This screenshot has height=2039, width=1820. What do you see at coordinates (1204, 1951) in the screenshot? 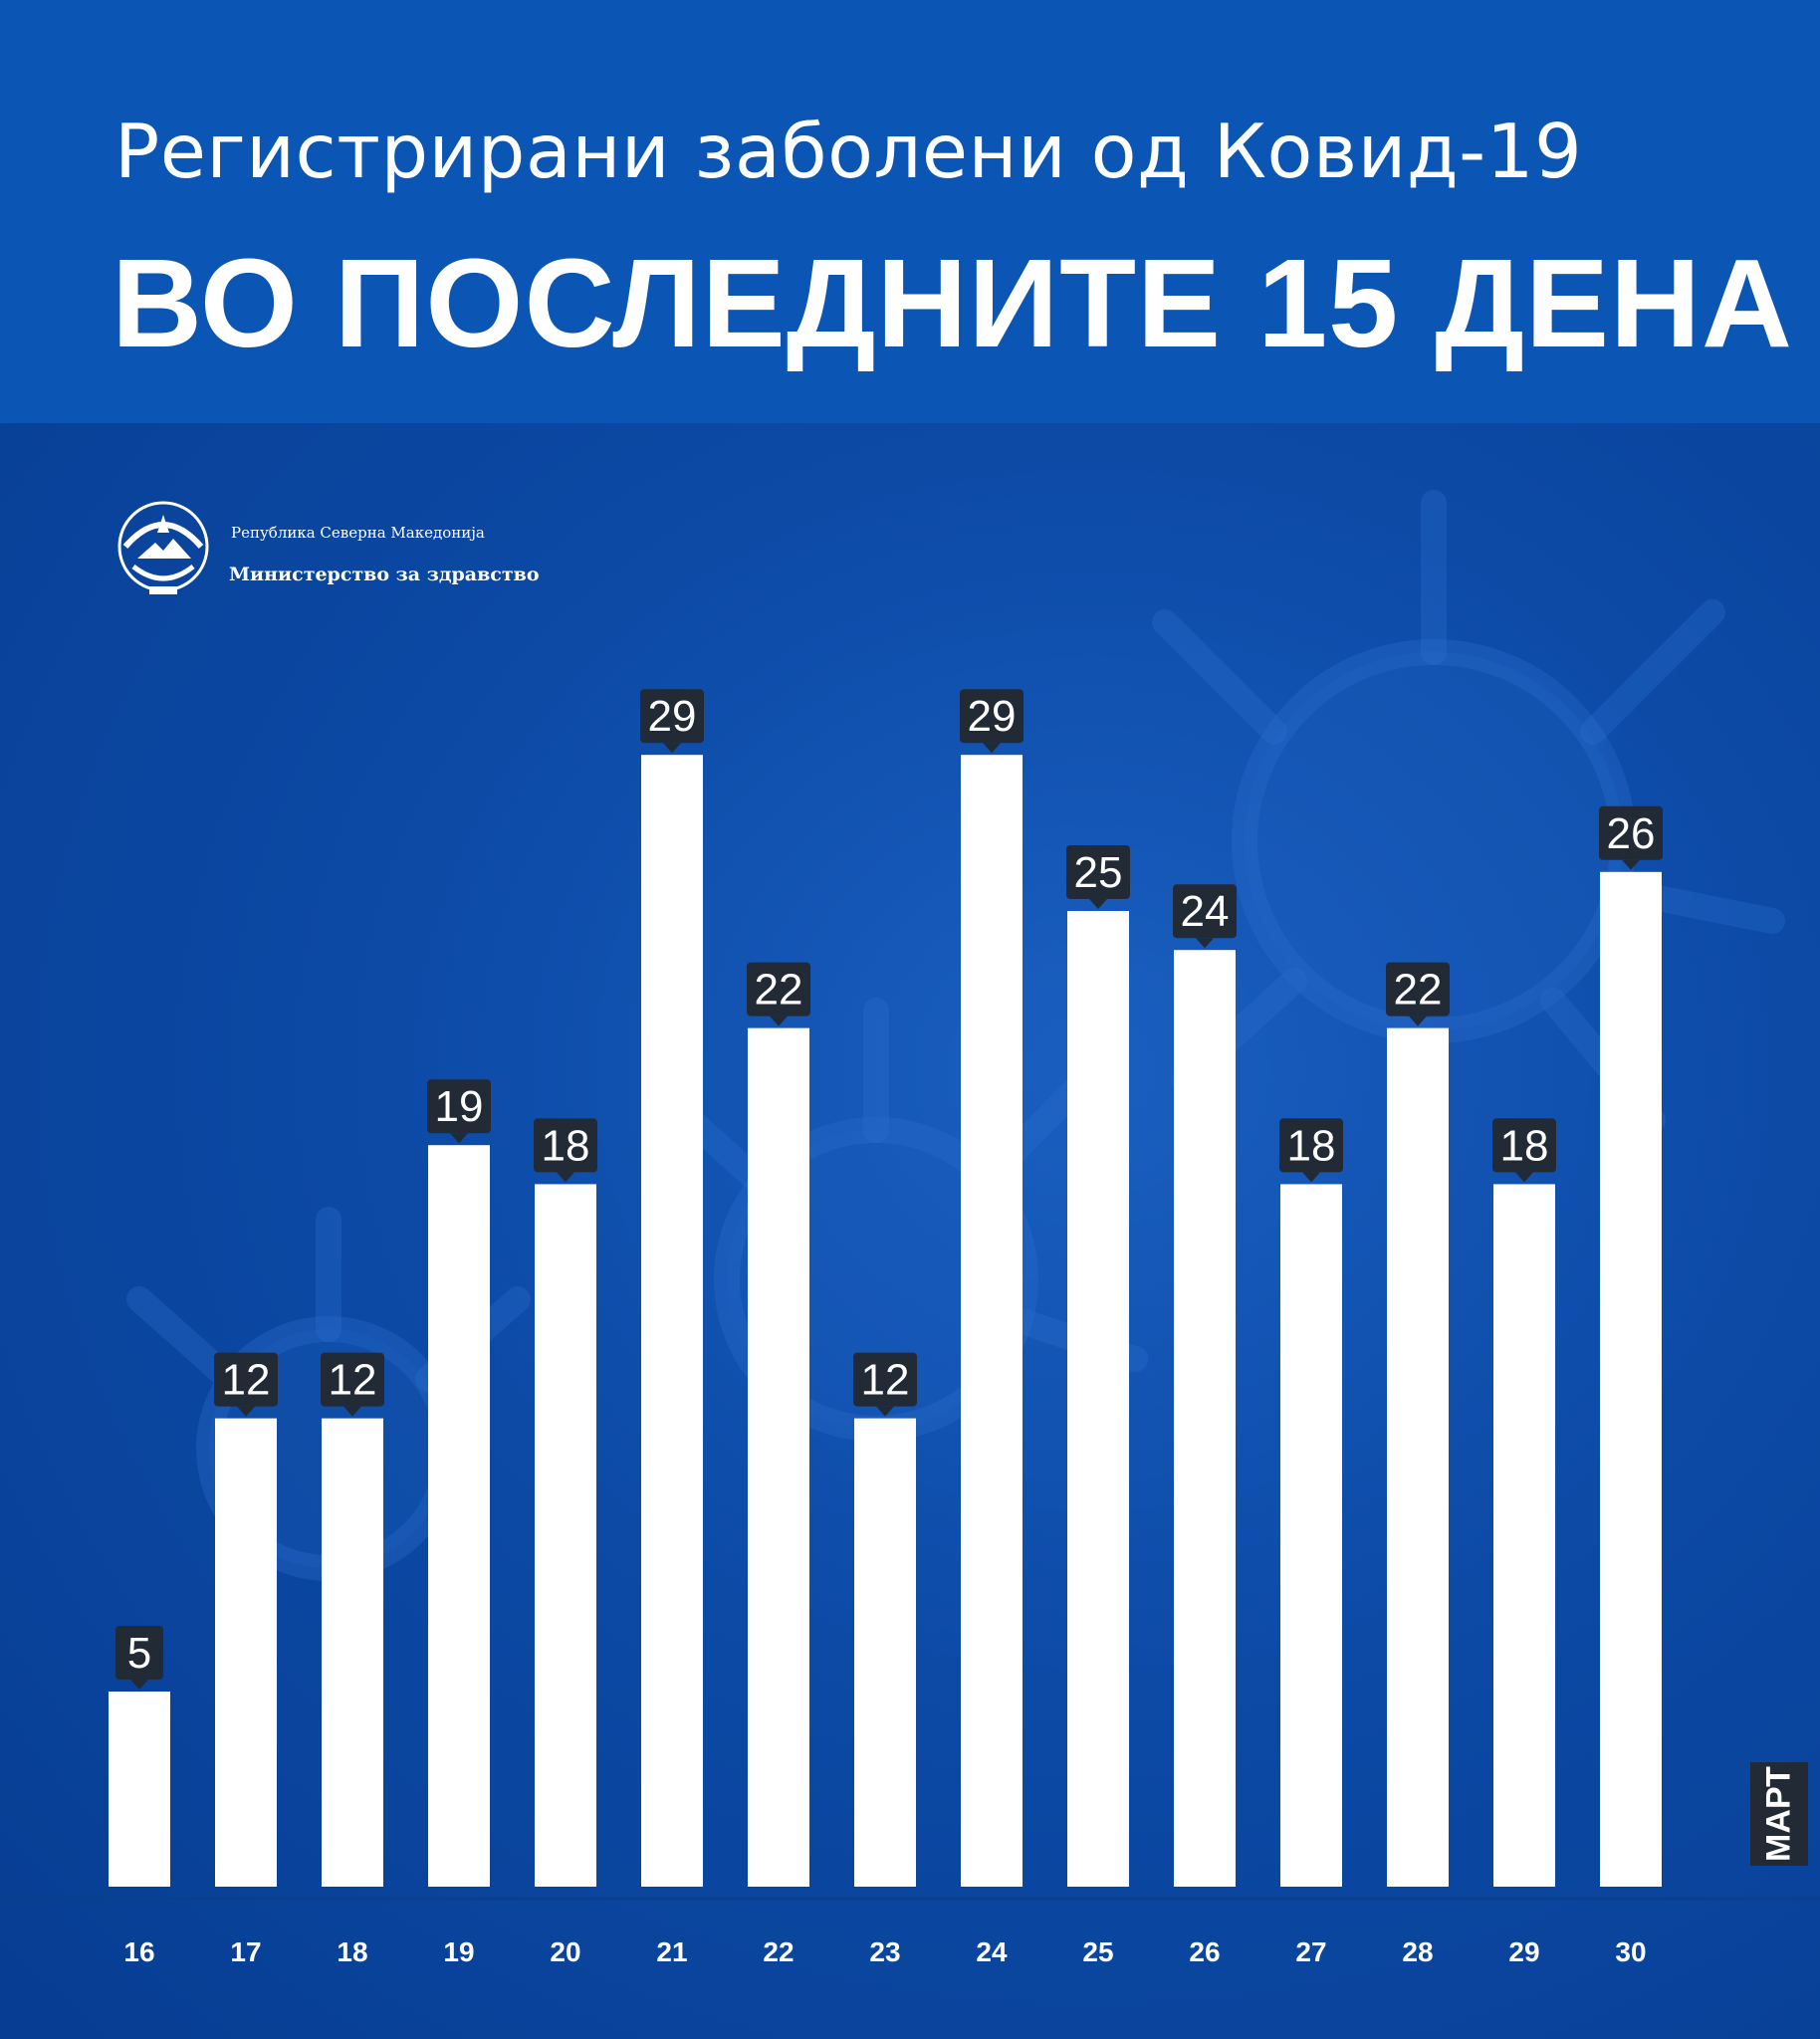
I see `x-tick-label: 26` at bounding box center [1204, 1951].